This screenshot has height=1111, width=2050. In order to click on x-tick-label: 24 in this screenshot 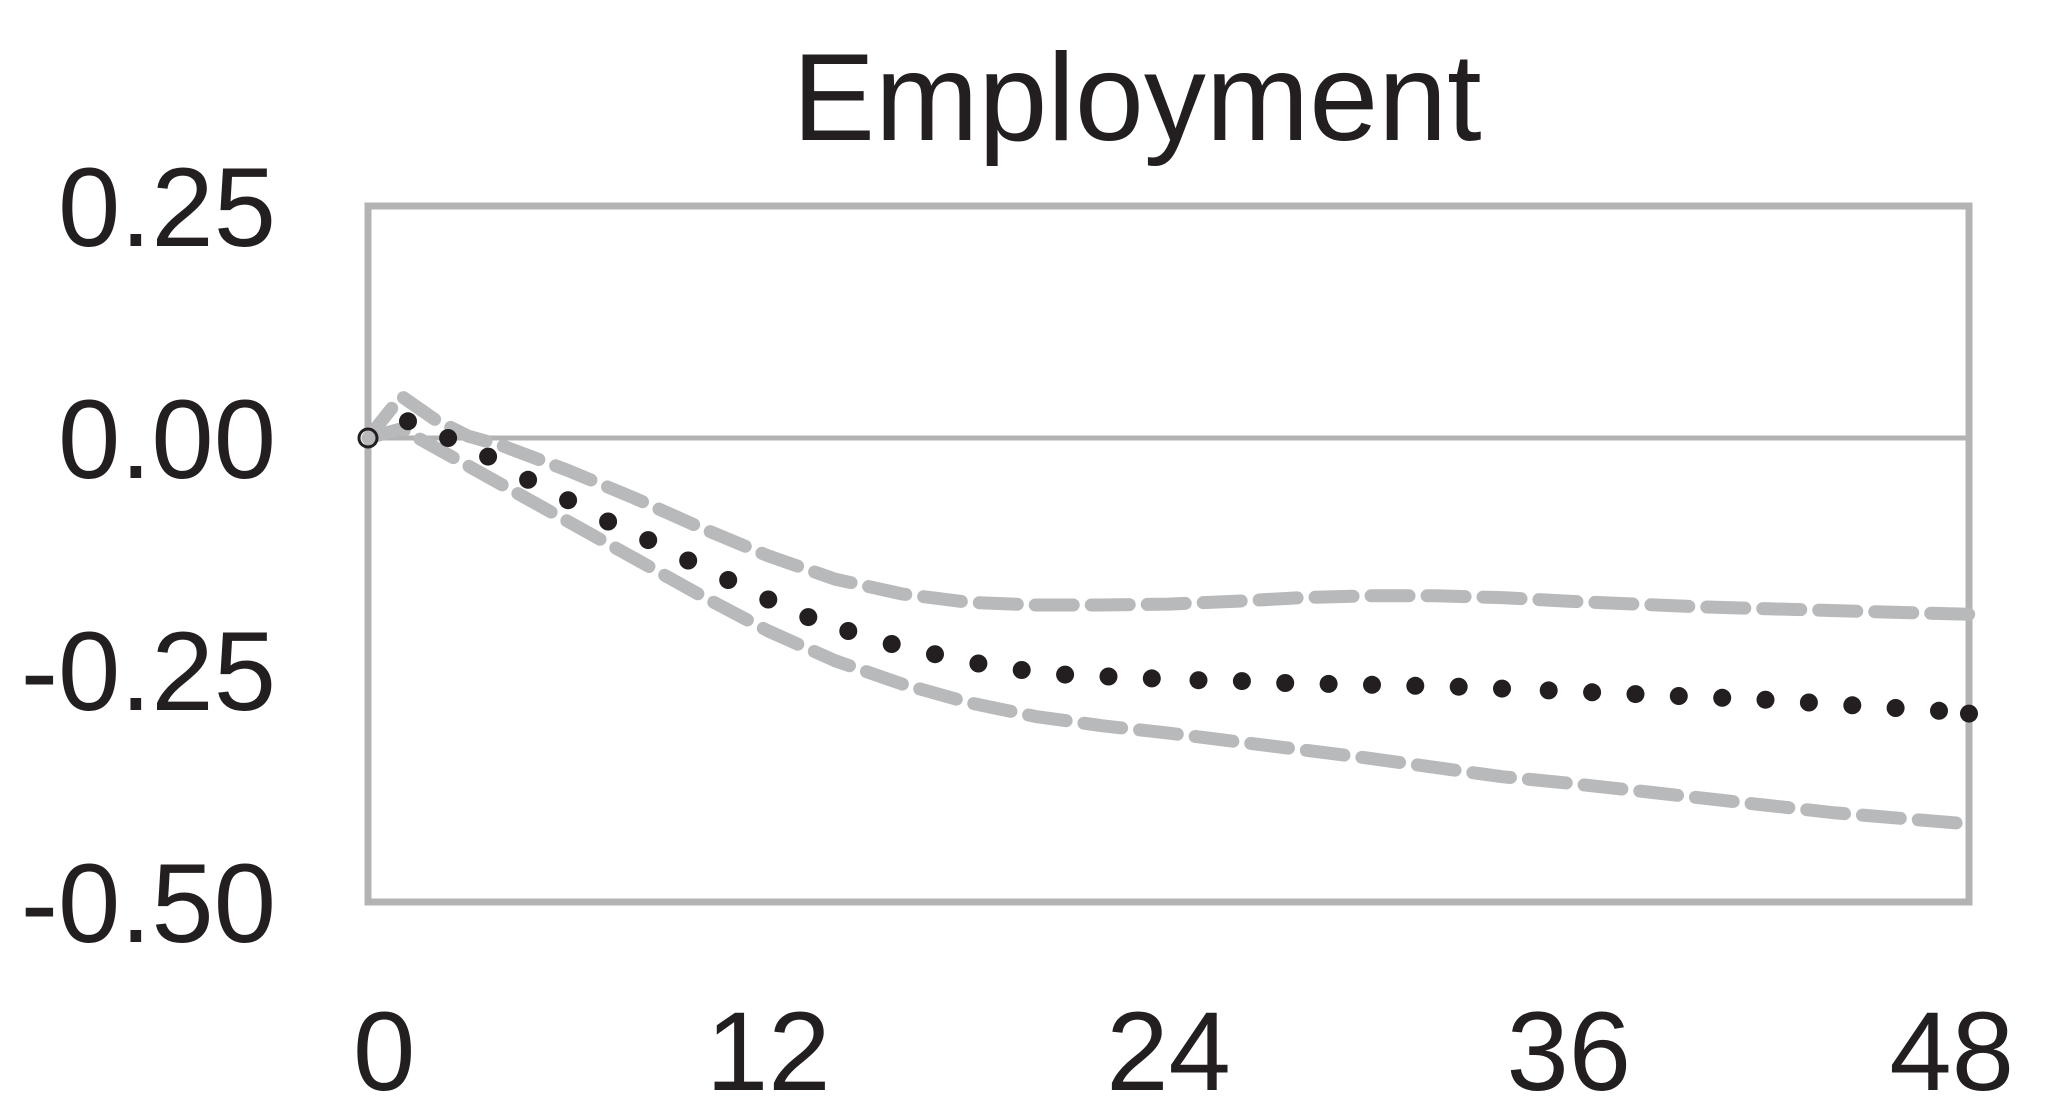, I will do `click(1168, 1050)`.